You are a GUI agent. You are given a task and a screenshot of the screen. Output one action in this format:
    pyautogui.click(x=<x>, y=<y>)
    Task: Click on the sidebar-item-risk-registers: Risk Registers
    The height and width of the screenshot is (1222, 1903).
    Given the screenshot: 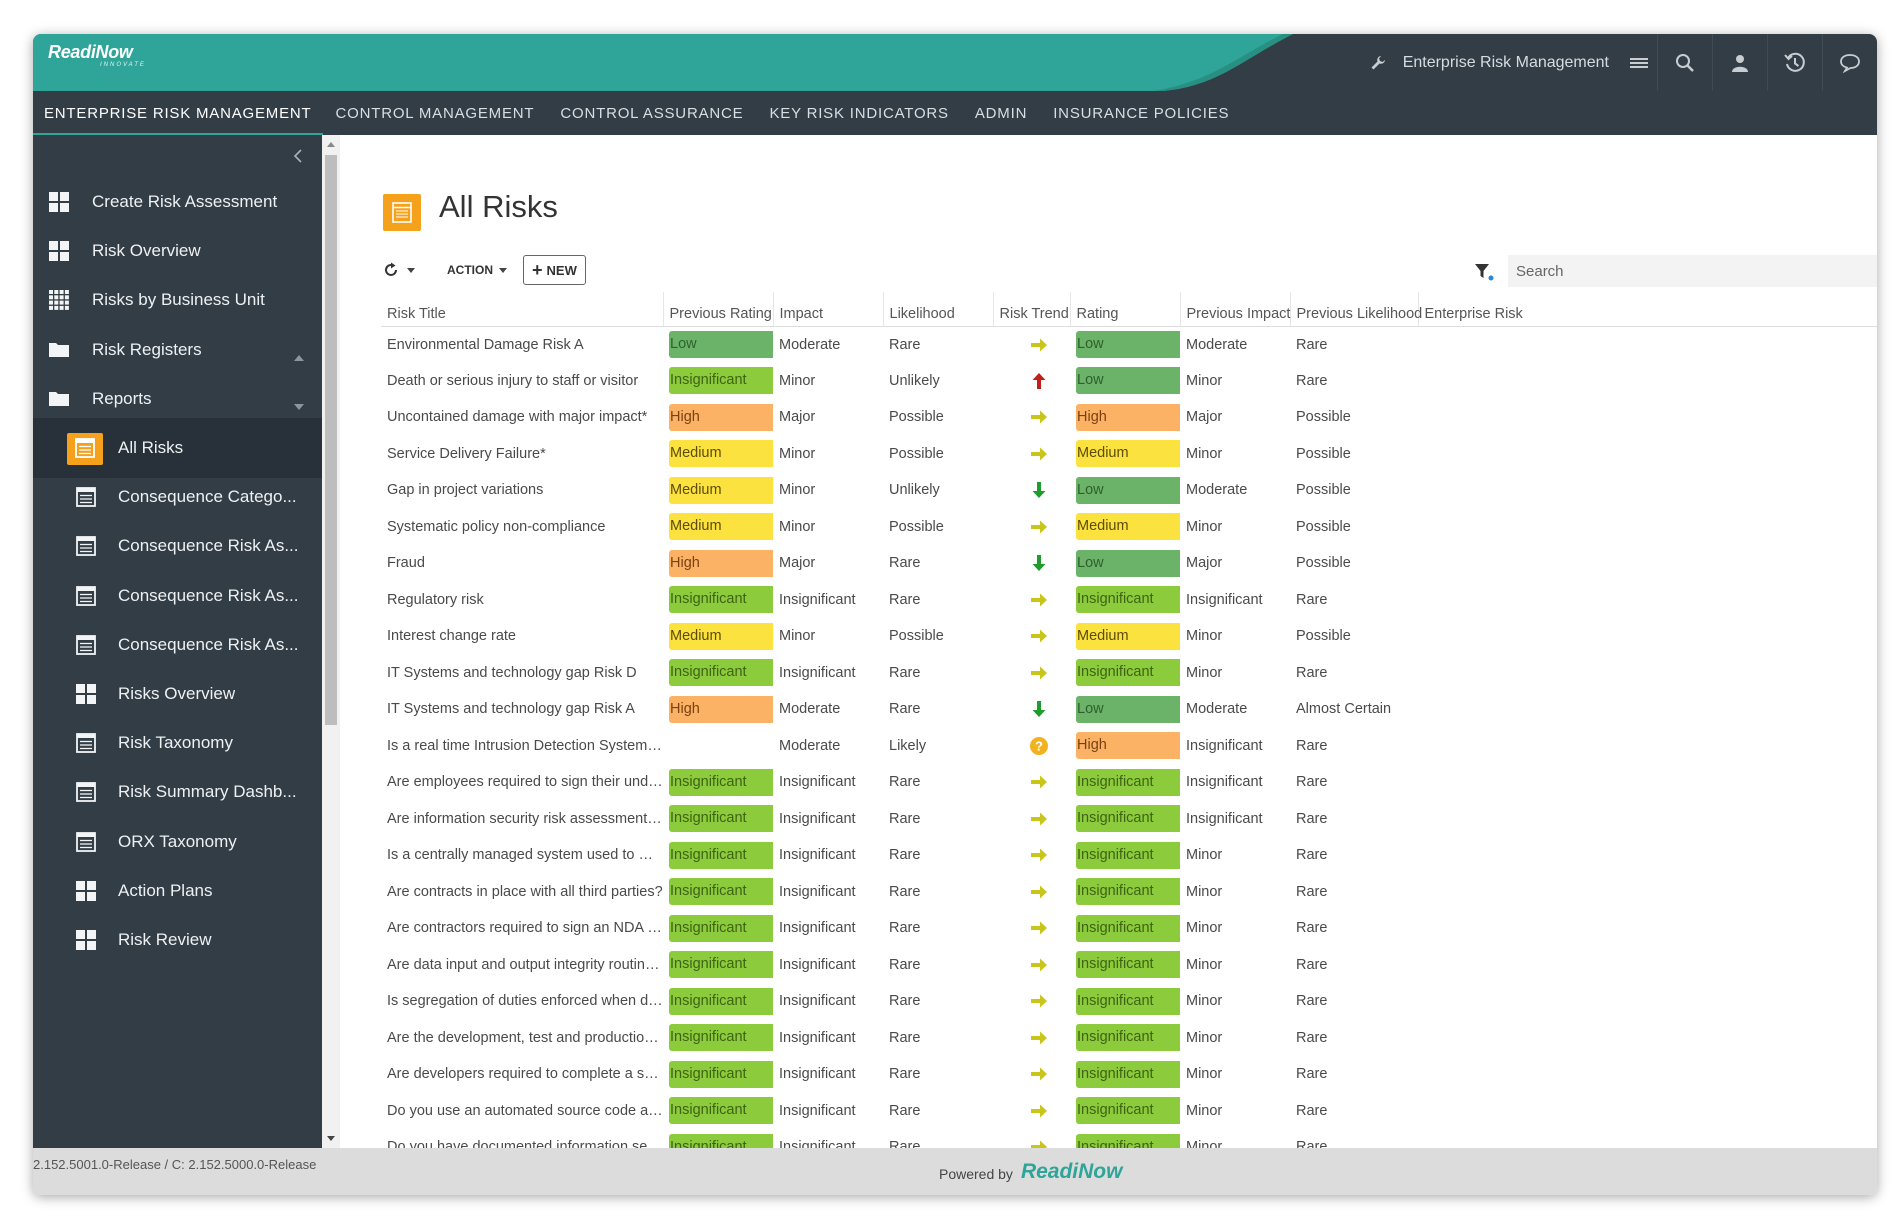 What is the action you would take?
    pyautogui.click(x=177, y=350)
    